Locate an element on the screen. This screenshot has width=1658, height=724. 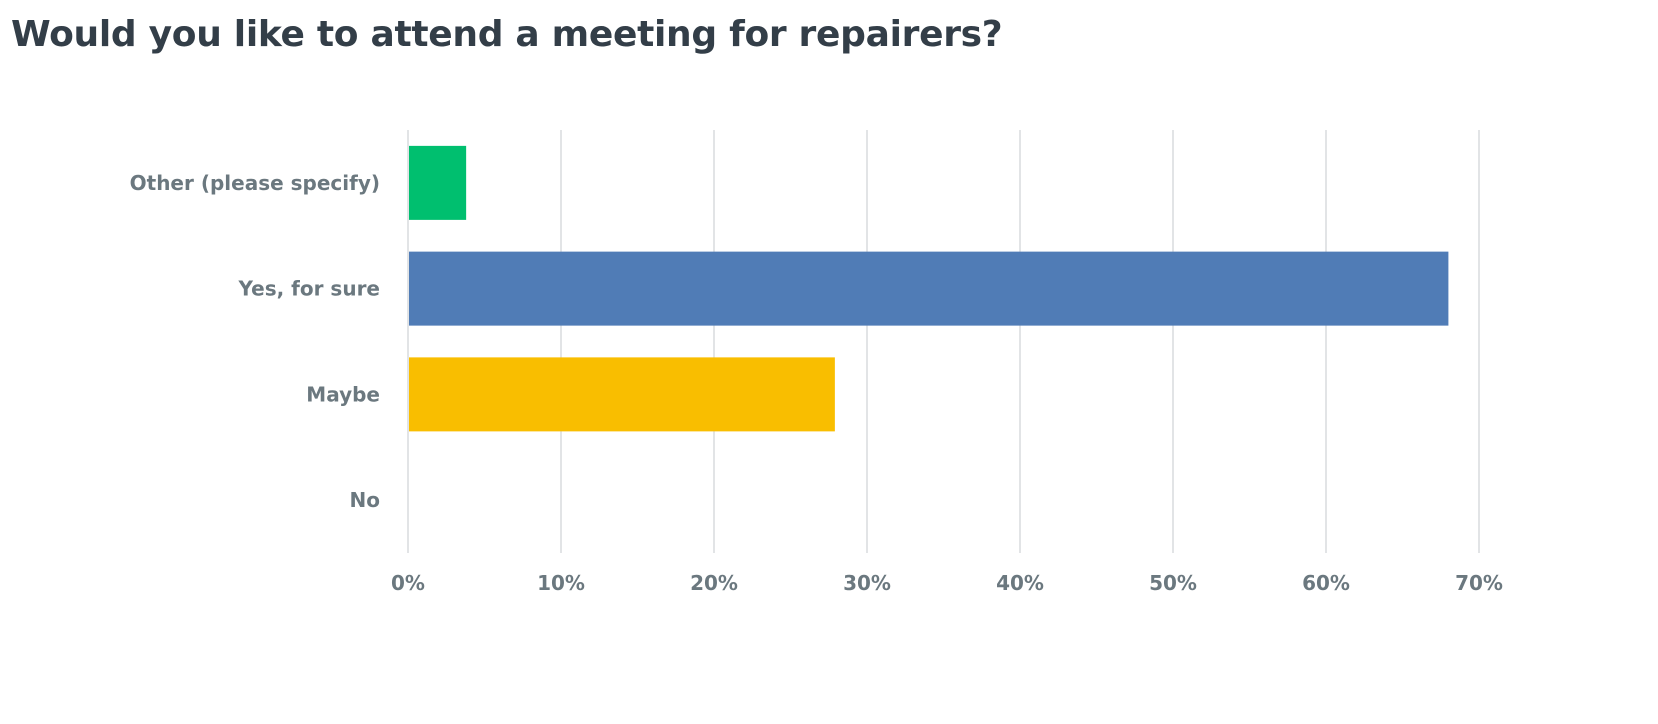
x-tick-label-6: 60% is located at coordinates (1326, 583).